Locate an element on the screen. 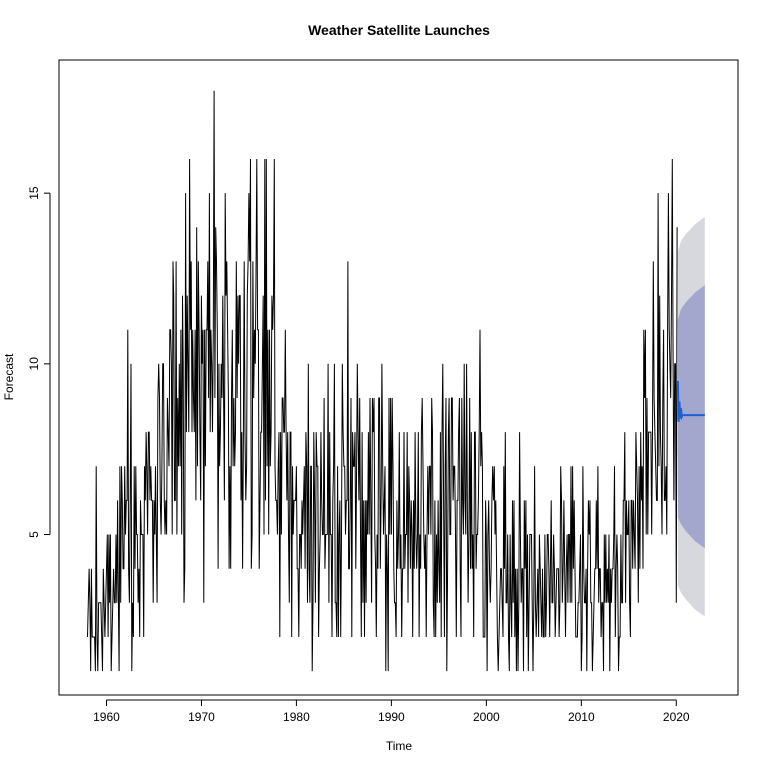 The width and height of the screenshot is (768, 768). interval-80-band is located at coordinates (691, 417).